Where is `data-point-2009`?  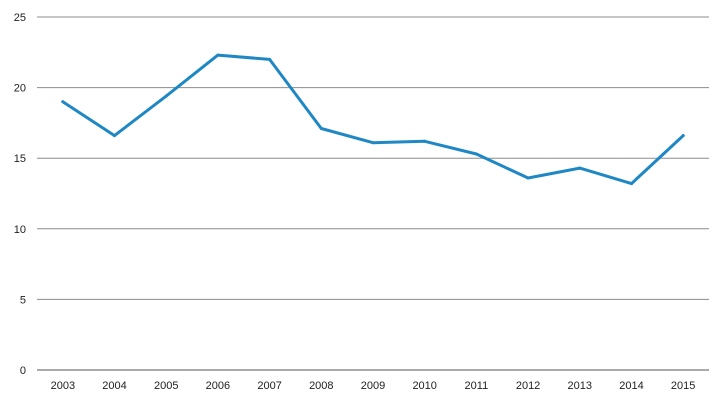 data-point-2009 is located at coordinates (373, 143).